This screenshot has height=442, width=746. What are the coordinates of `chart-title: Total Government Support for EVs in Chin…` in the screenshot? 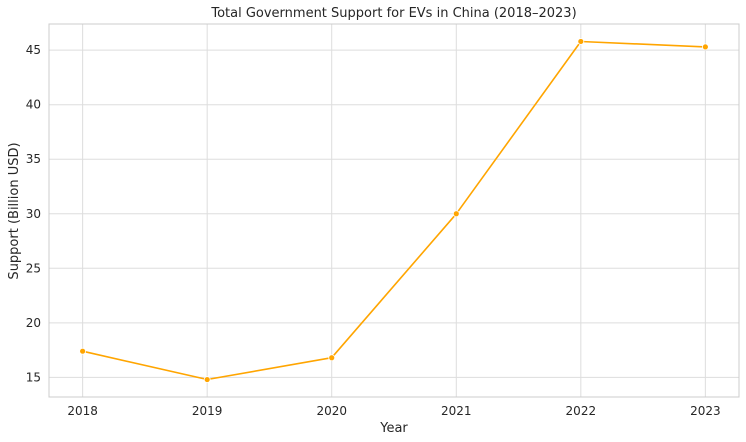 It's located at (393, 13).